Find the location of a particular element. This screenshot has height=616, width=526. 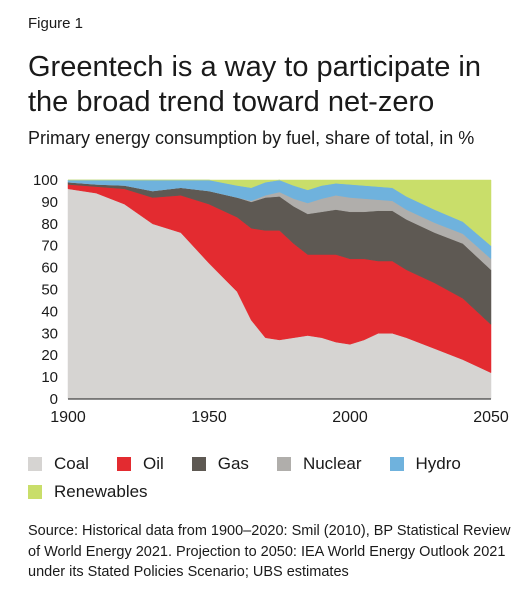

legend-item-gas: Gas is located at coordinates (220, 464).